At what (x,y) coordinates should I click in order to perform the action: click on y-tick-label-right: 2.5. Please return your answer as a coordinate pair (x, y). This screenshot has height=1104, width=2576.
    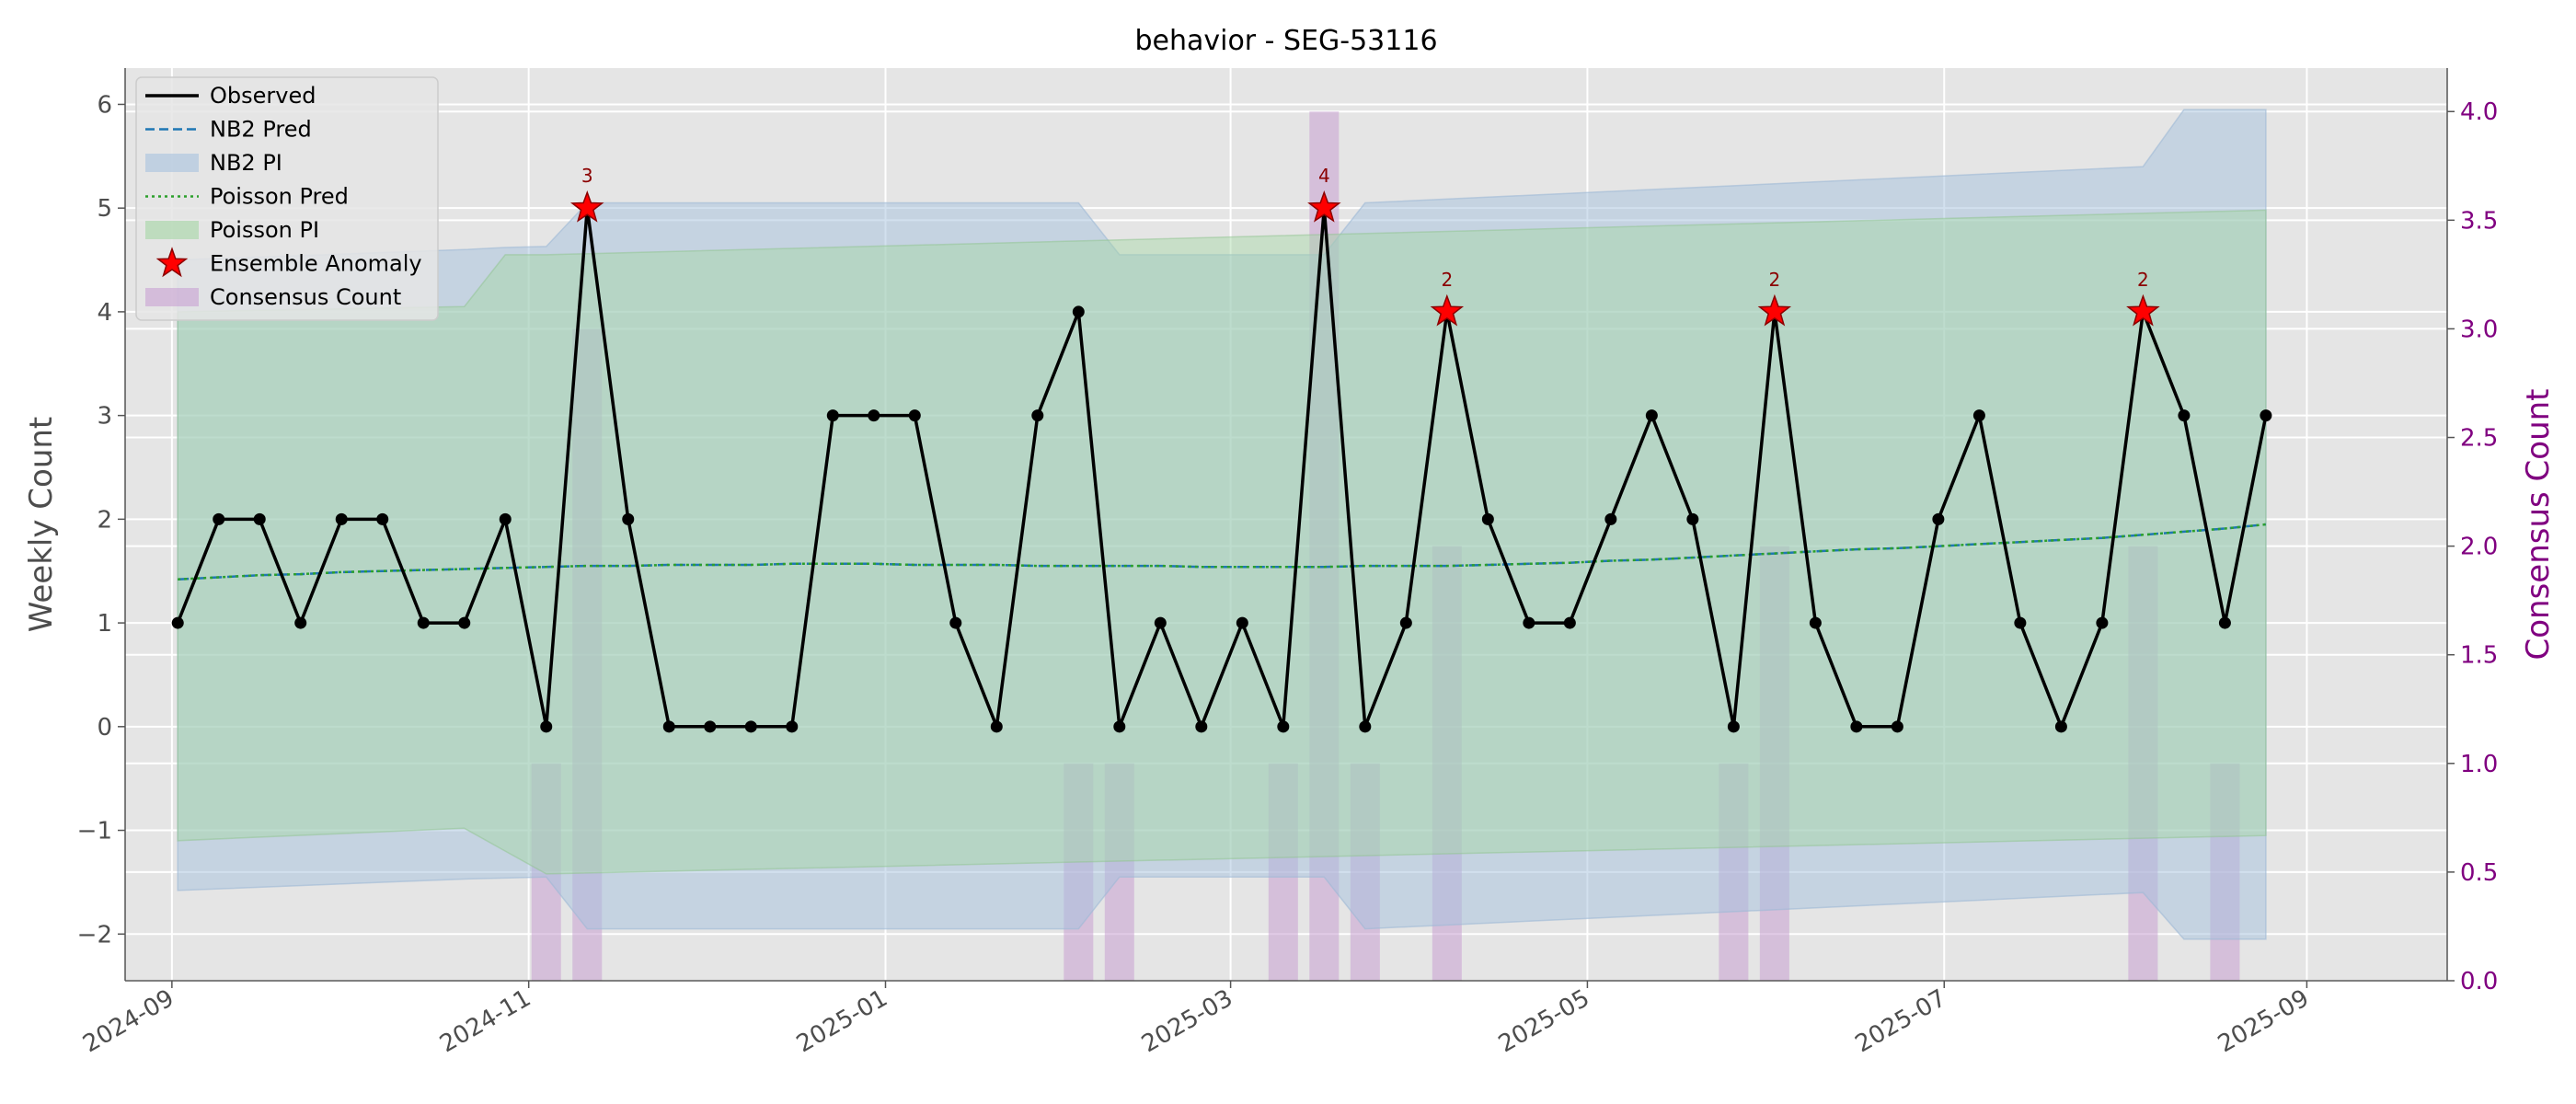
    Looking at the image, I should click on (2479, 439).